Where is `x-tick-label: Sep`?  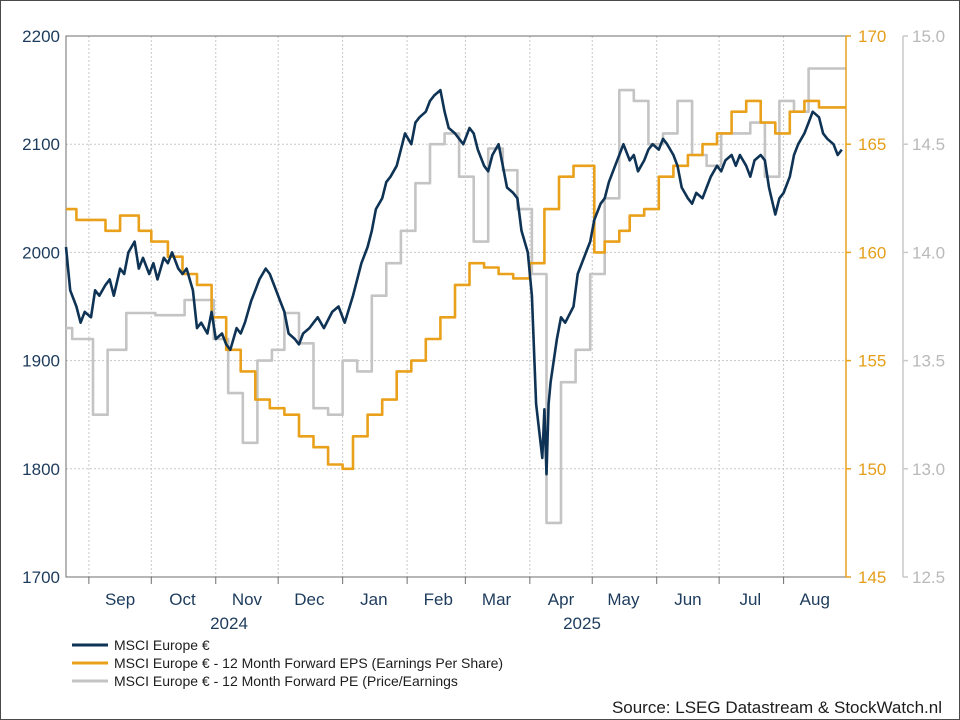 x-tick-label: Sep is located at coordinates (120, 599).